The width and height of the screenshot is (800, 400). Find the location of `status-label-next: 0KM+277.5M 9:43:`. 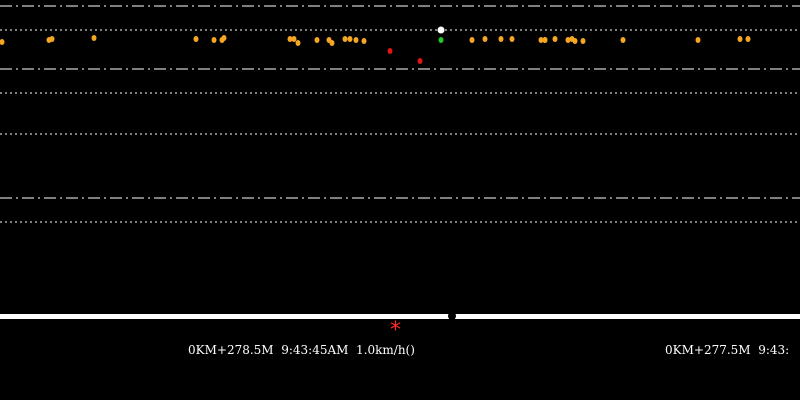

status-label-next: 0KM+277.5M 9:43: is located at coordinates (727, 350).